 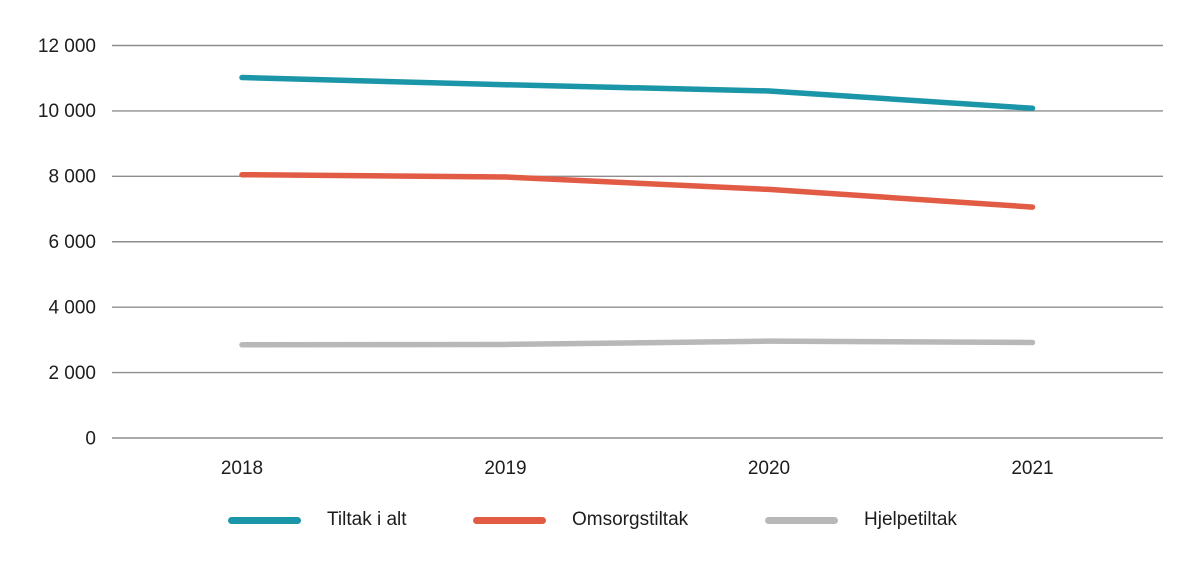 I want to click on y-tick-label-12000: 12 000, so click(x=67, y=46).